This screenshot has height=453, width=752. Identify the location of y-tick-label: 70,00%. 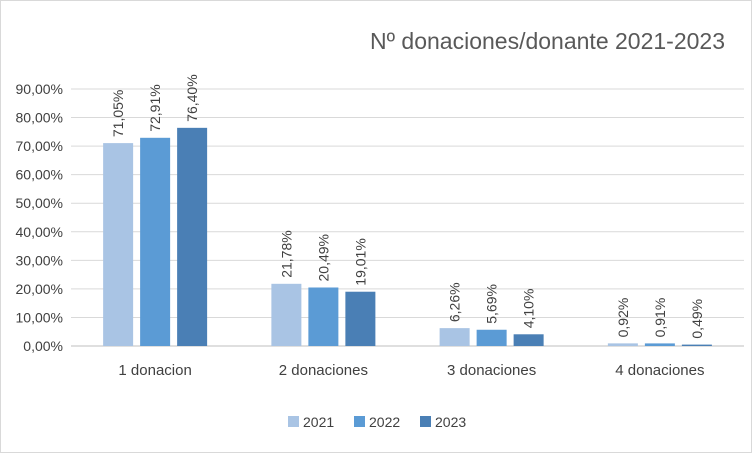
(39, 146).